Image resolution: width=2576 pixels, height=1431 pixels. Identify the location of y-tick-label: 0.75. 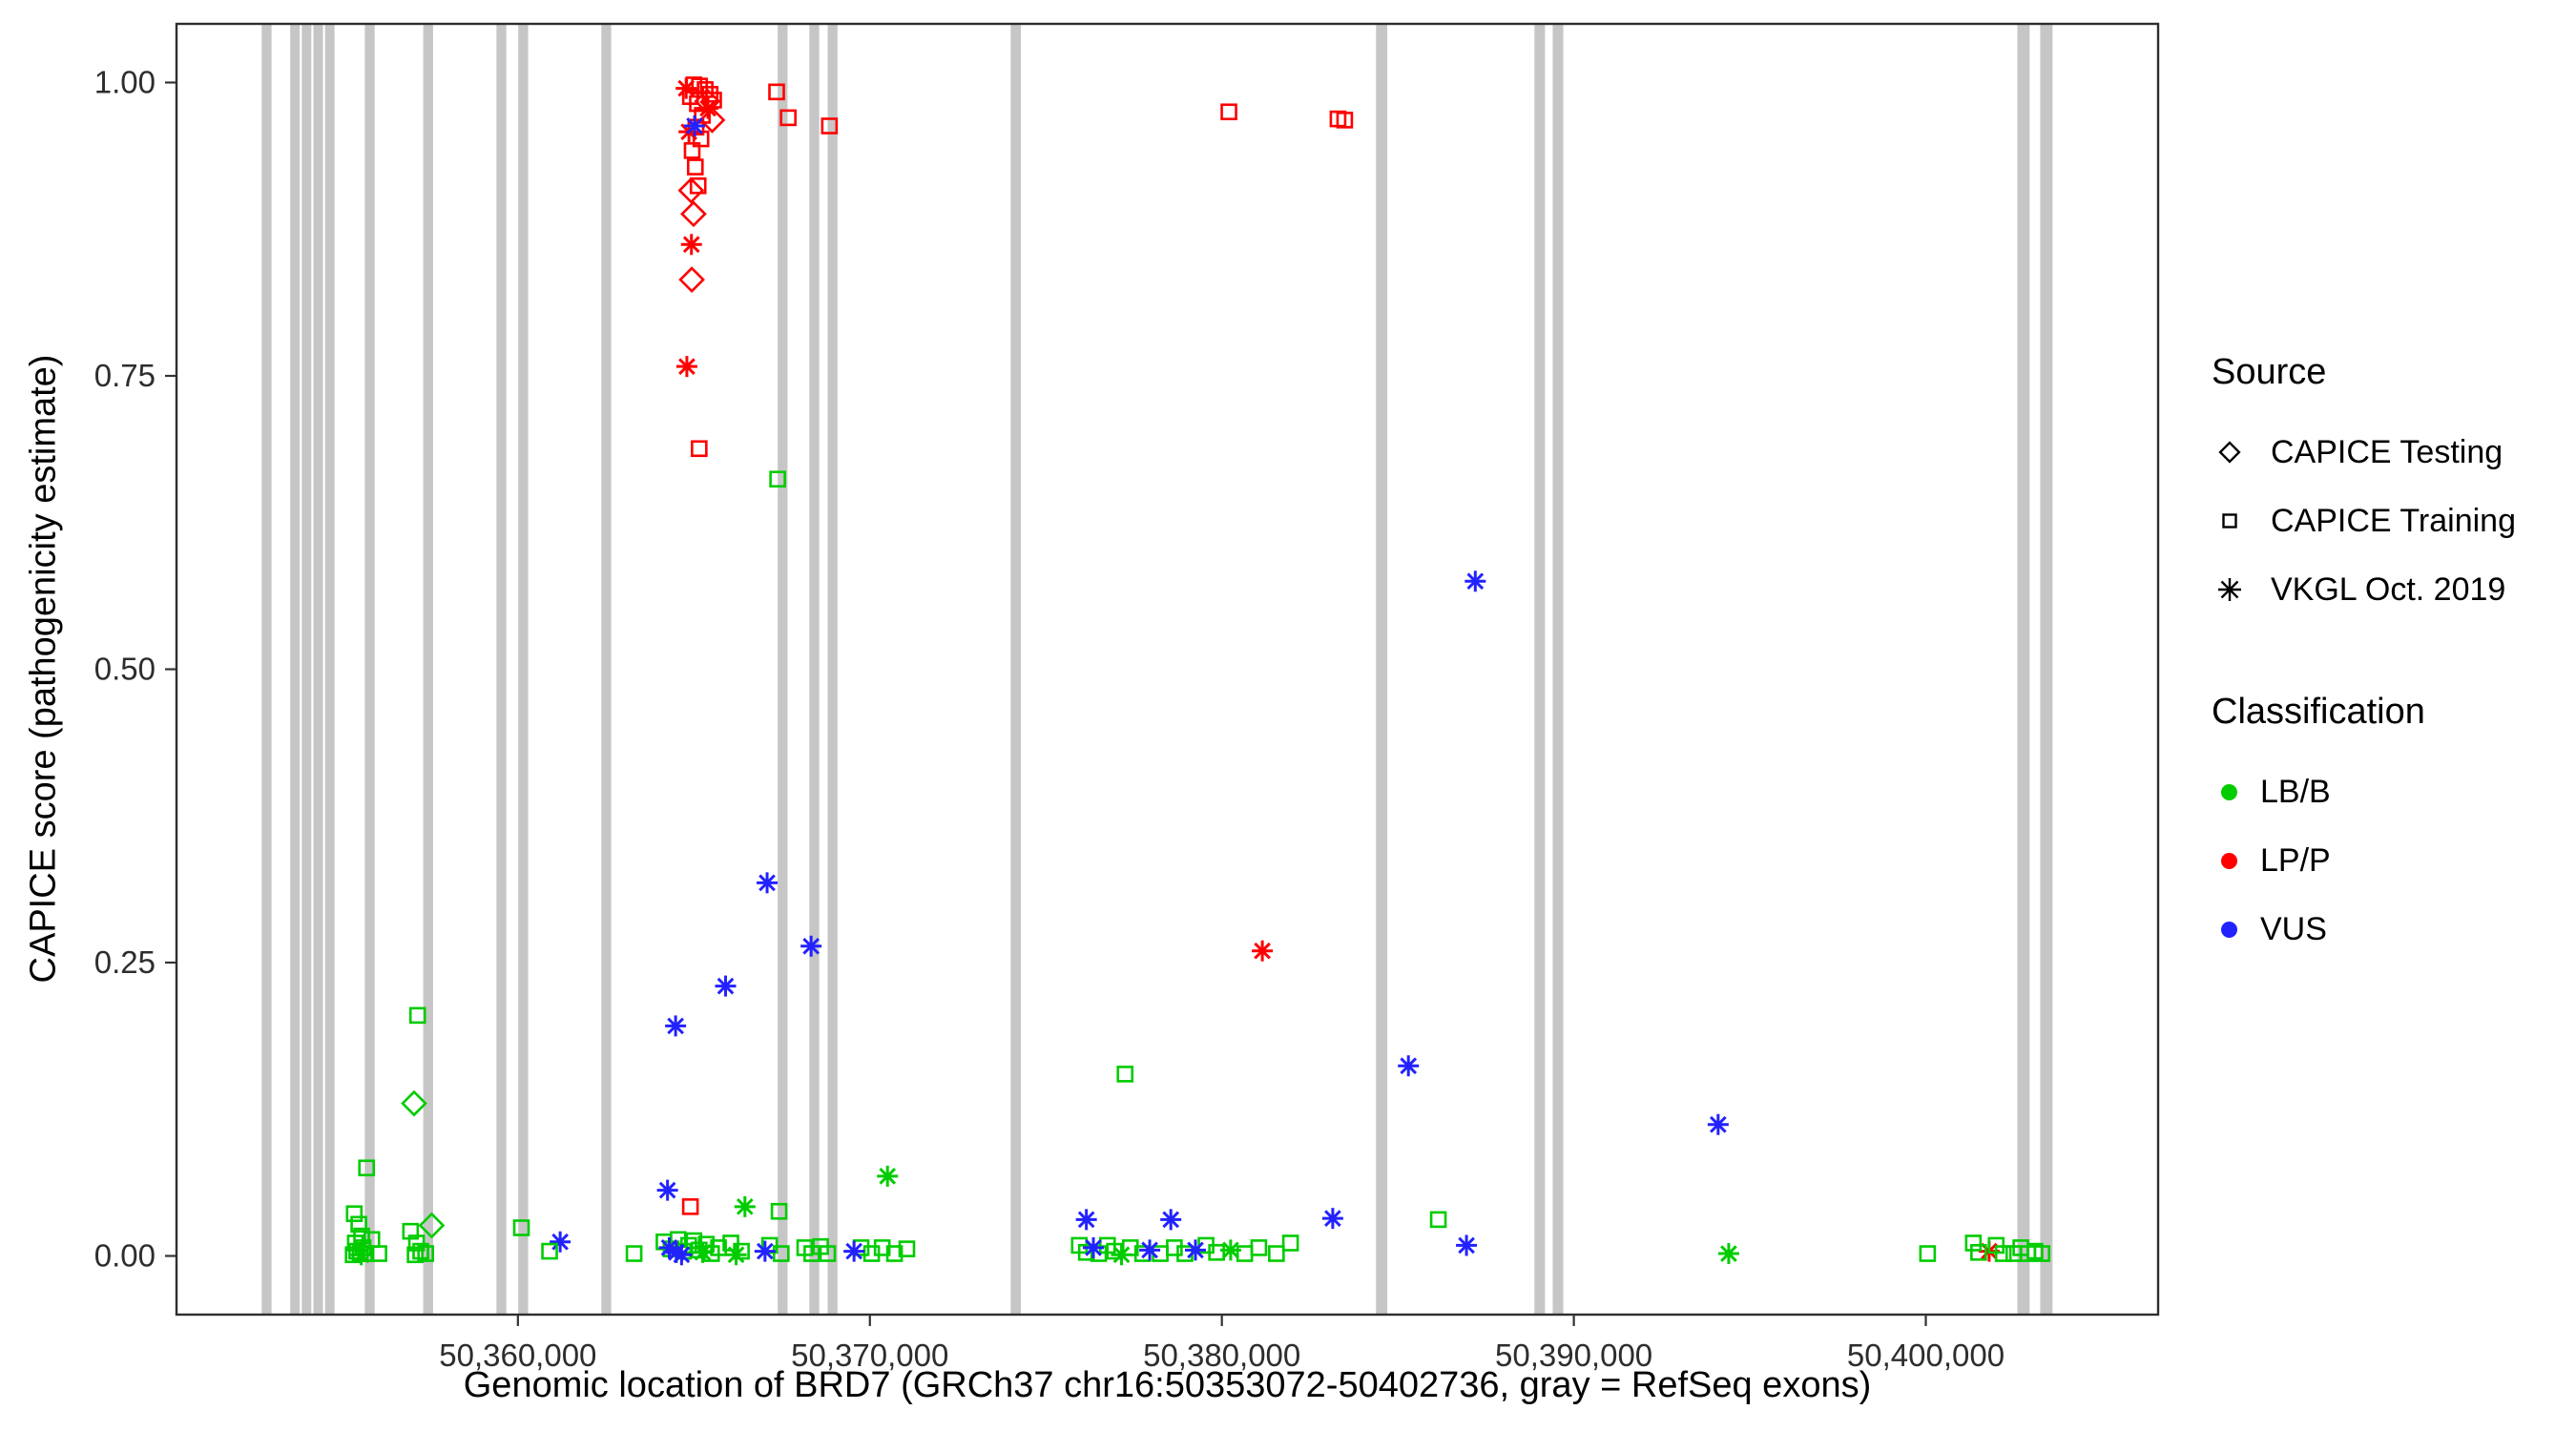
(125, 375).